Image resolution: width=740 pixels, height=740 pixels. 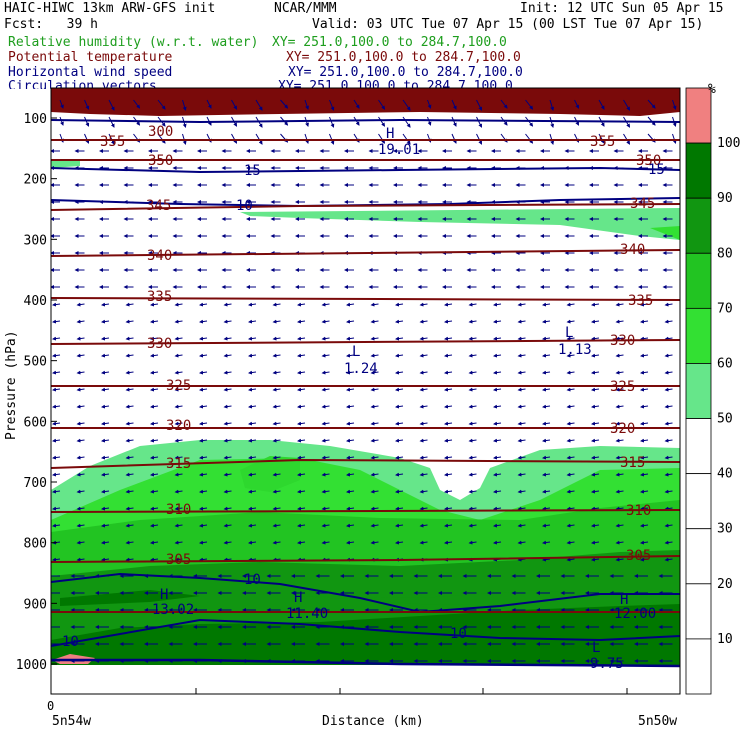 I want to click on y-tick-label-100: 100, so click(x=35, y=119).